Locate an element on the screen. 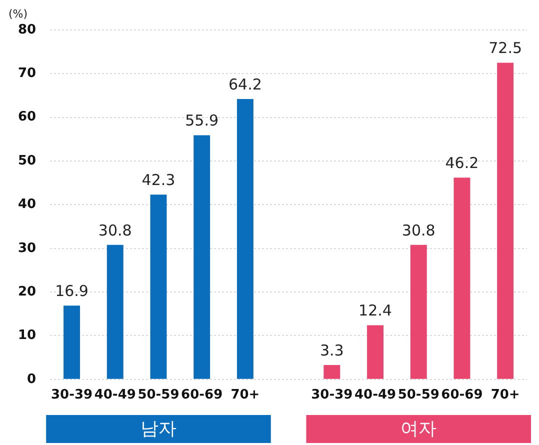  y-tick-label: 70 is located at coordinates (27, 74).